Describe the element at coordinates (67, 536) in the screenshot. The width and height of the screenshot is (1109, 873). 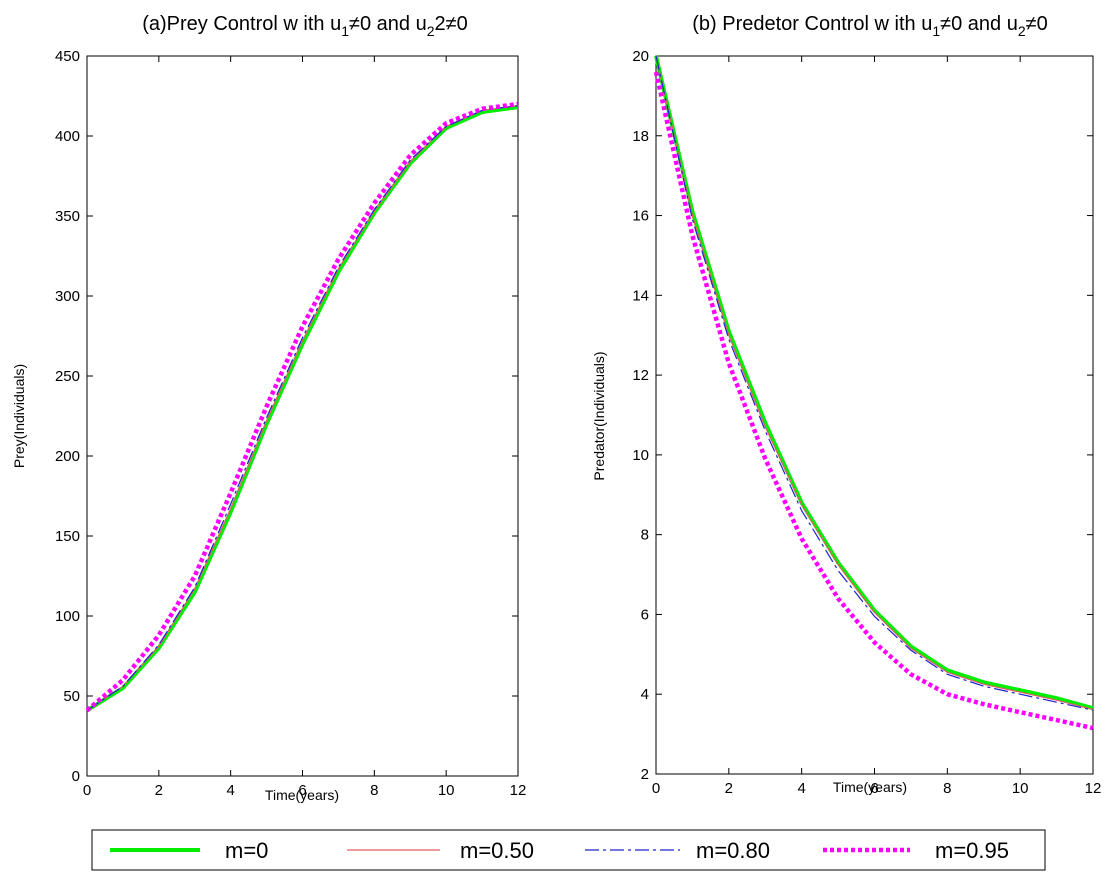
I see `y-tick-label: 150` at that location.